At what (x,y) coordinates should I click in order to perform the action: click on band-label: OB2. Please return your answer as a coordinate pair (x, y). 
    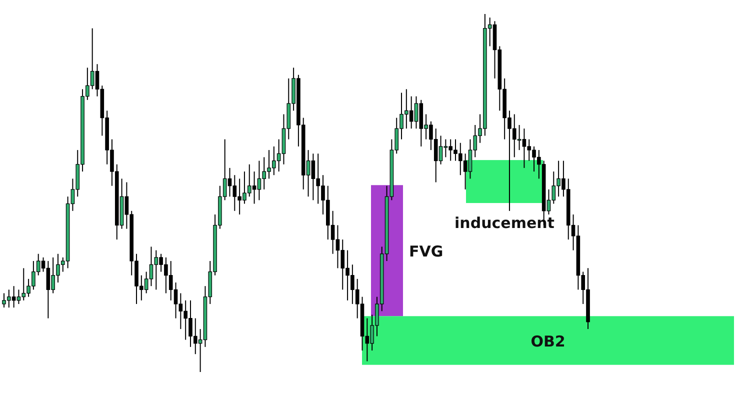
    Looking at the image, I should click on (548, 341).